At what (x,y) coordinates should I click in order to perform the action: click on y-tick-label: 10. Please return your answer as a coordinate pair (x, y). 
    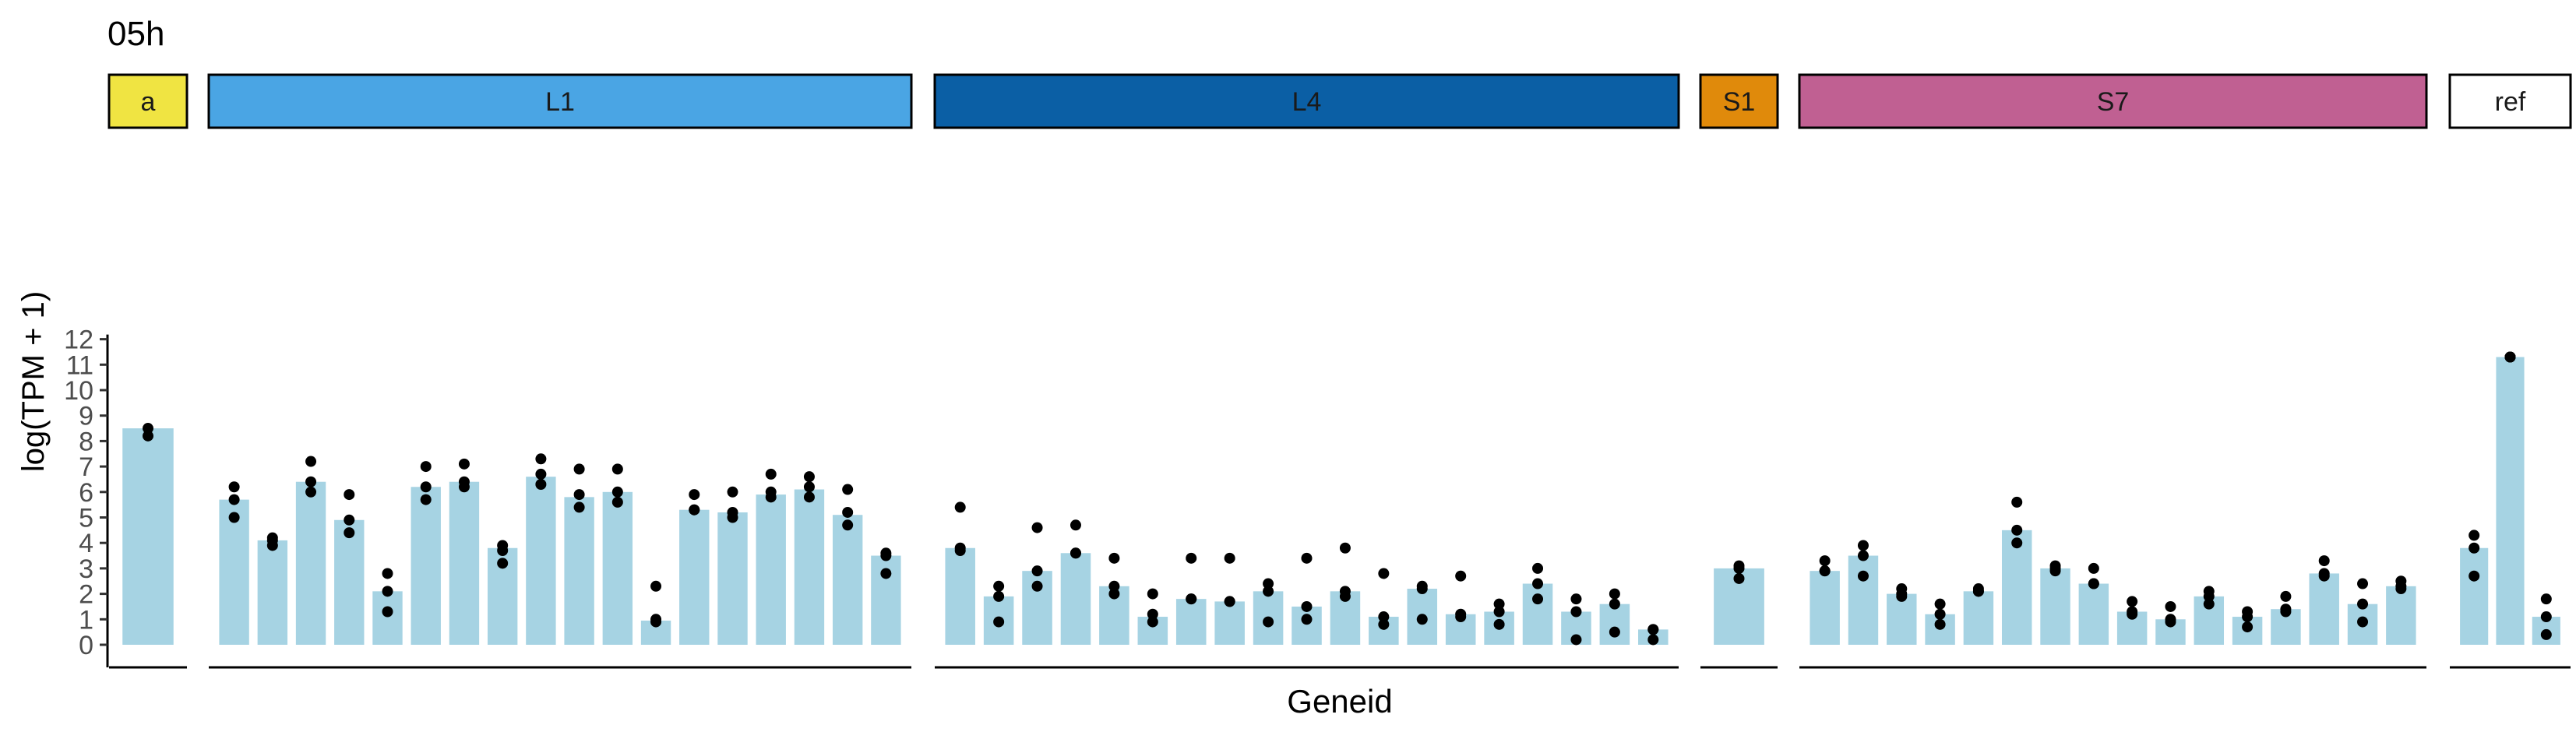
    Looking at the image, I should click on (78, 391).